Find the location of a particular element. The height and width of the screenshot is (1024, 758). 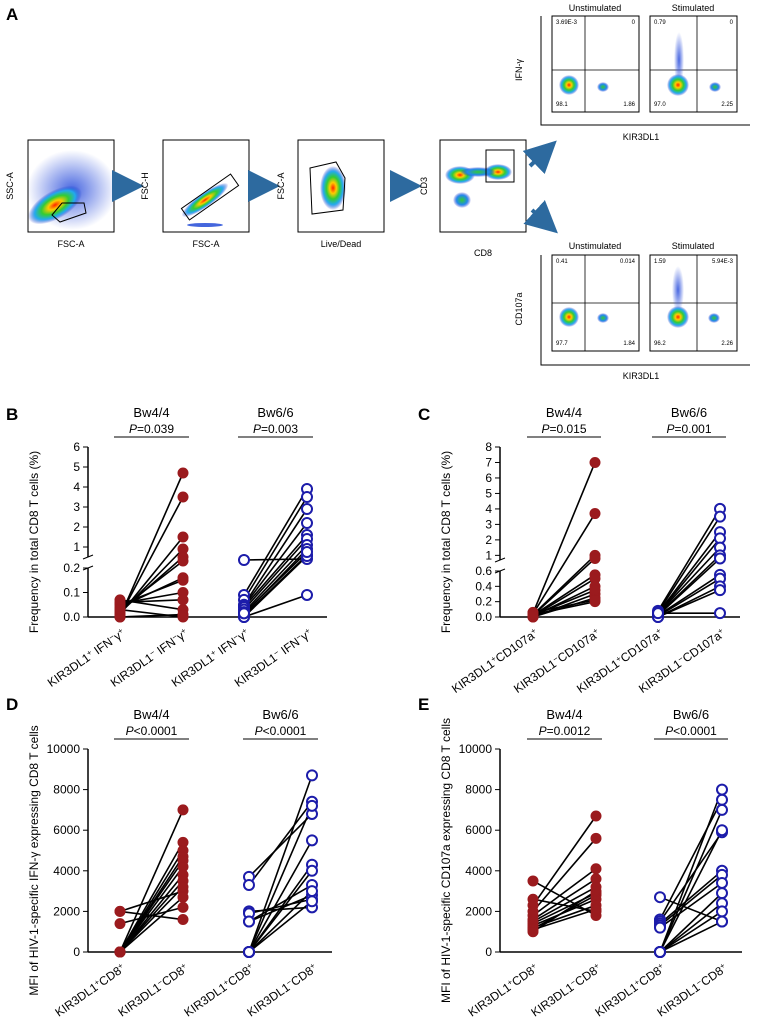

y-tick-label: 0 is located at coordinates (488, 952).